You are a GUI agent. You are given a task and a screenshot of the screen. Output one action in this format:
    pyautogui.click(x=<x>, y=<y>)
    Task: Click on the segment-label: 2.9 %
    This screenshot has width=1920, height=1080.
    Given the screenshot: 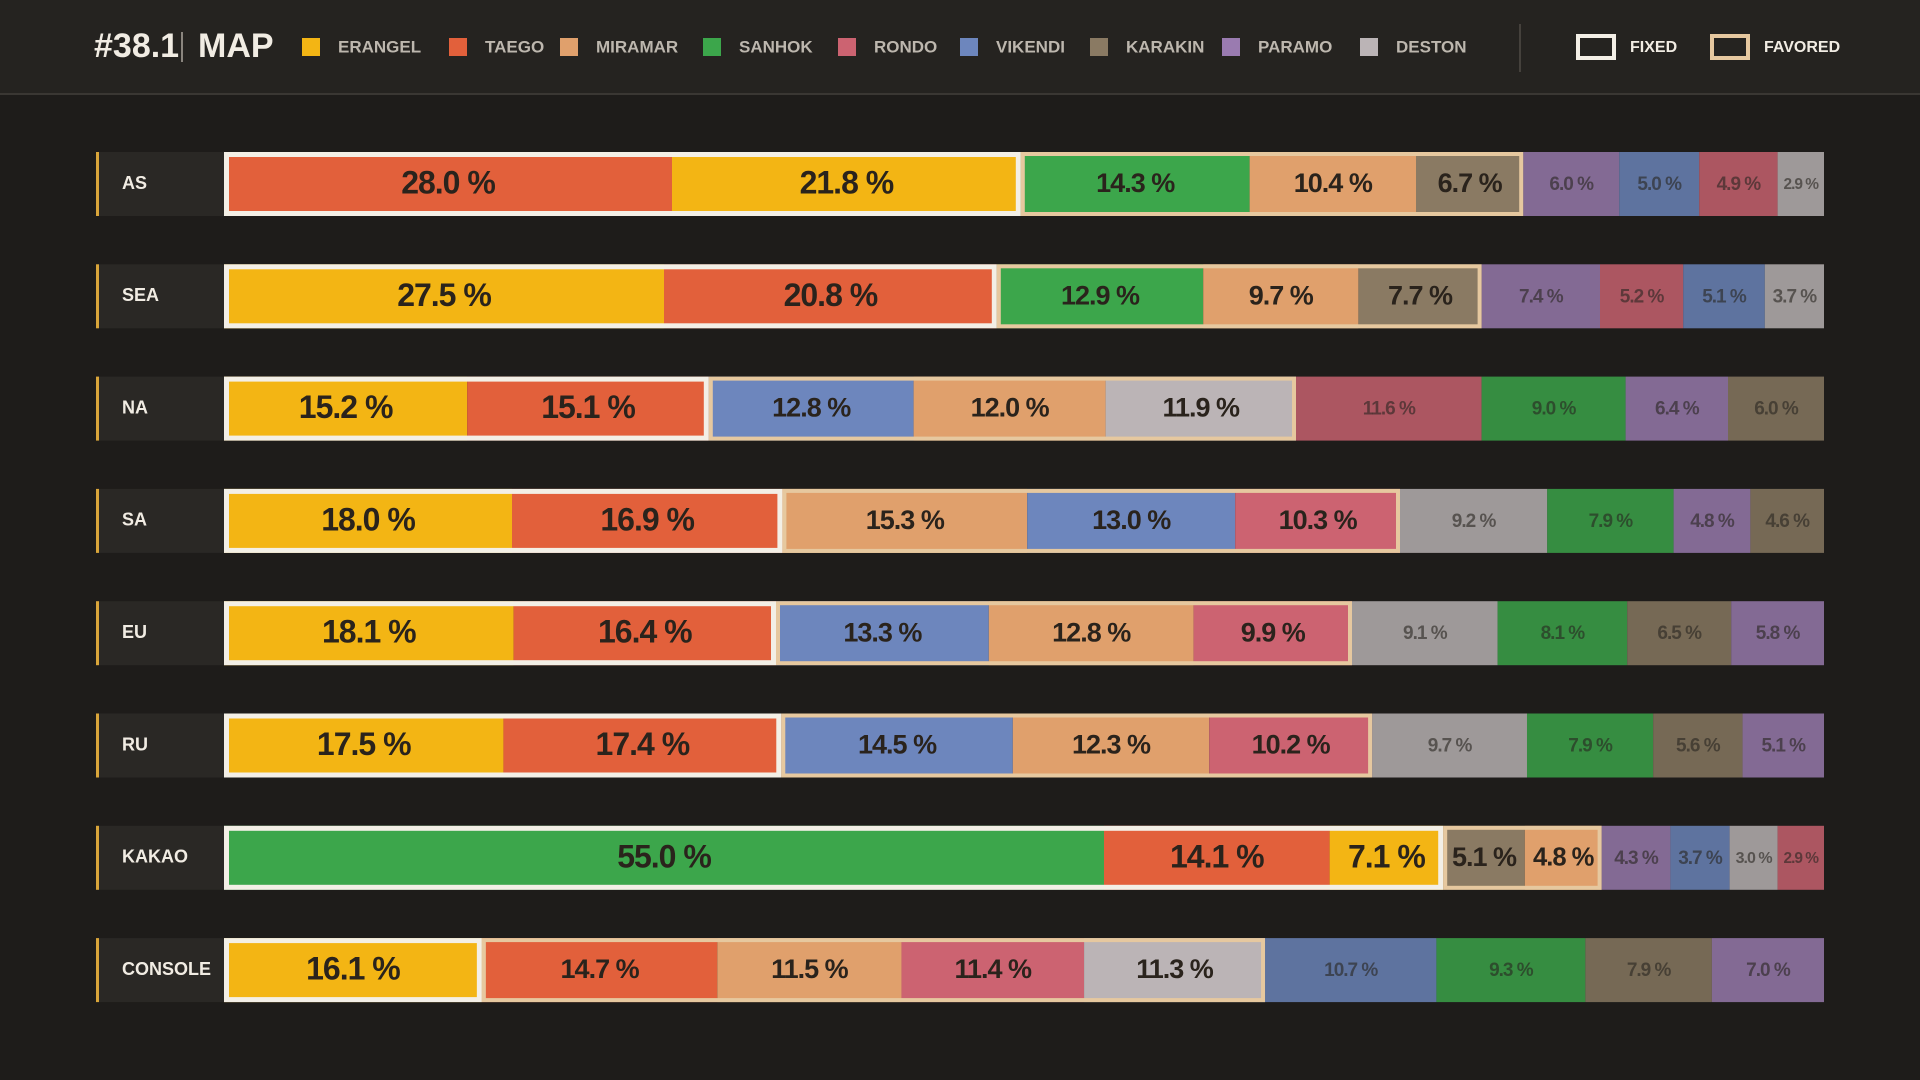 What is the action you would take?
    pyautogui.click(x=1802, y=184)
    